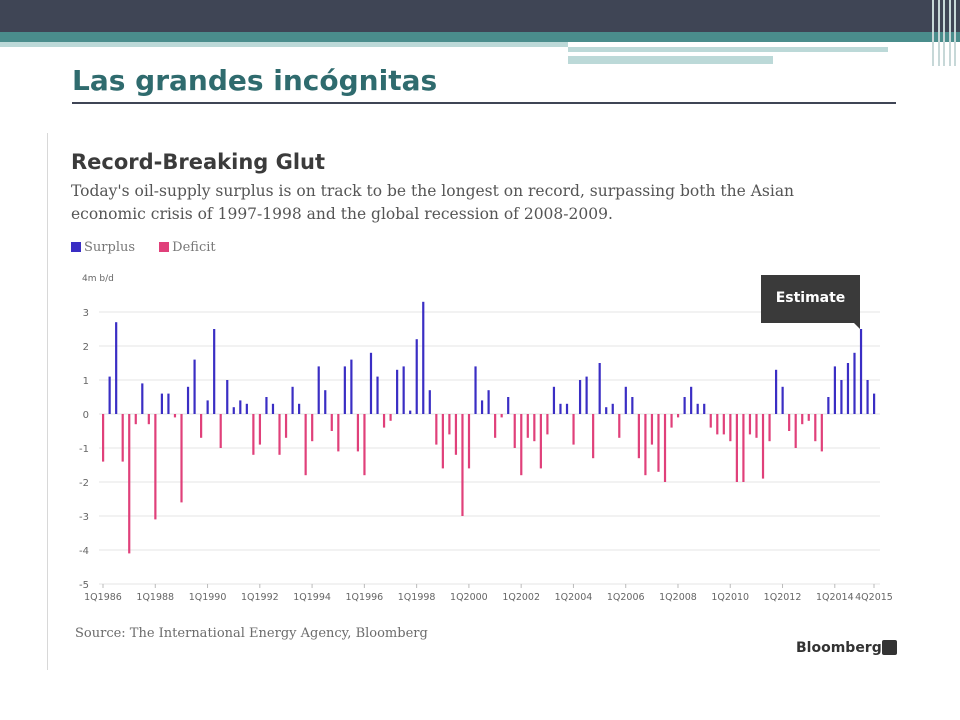  I want to click on x-tick-label: 1Q1994, so click(312, 597).